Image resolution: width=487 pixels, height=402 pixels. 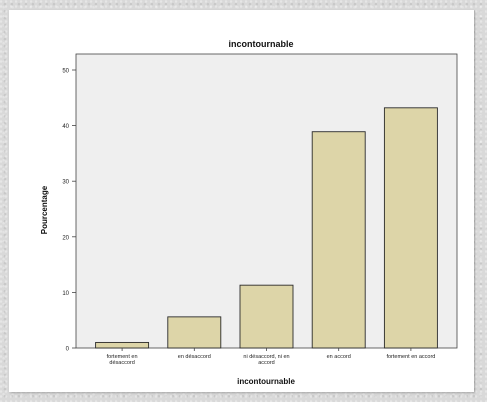 I want to click on chart-title: incontournable, so click(x=261, y=44).